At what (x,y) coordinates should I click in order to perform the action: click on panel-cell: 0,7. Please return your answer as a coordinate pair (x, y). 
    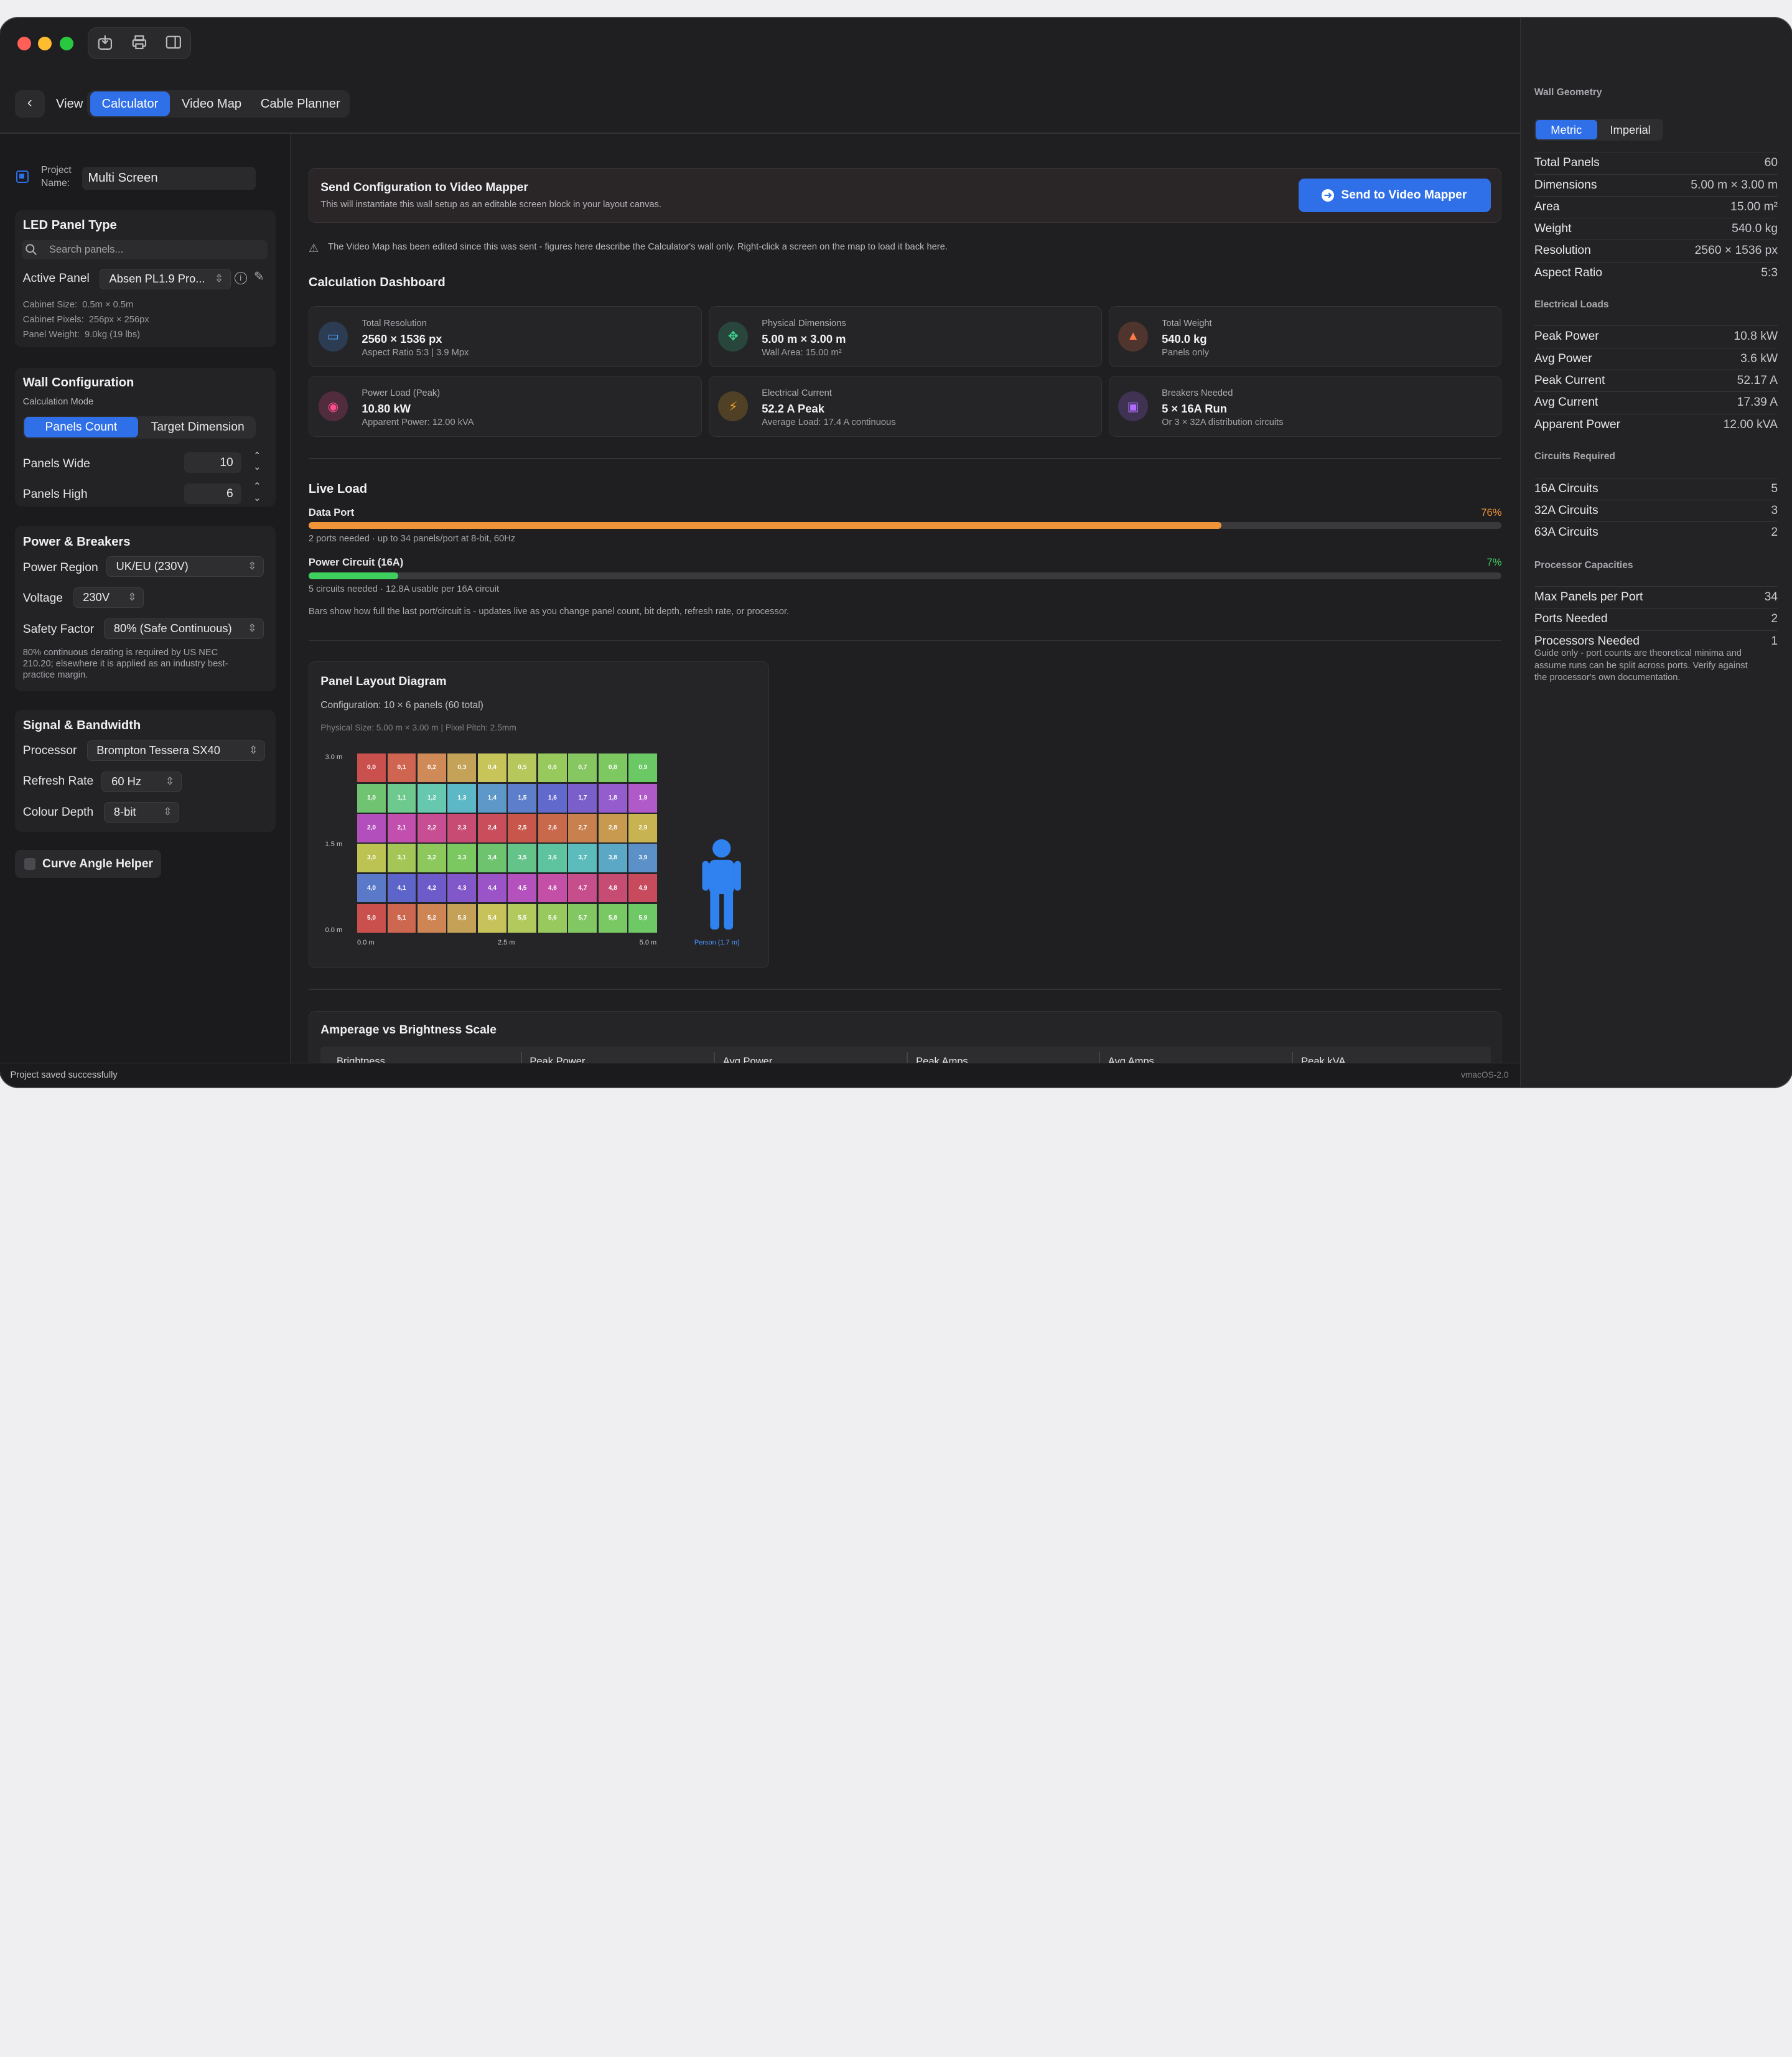
    Looking at the image, I should click on (582, 768).